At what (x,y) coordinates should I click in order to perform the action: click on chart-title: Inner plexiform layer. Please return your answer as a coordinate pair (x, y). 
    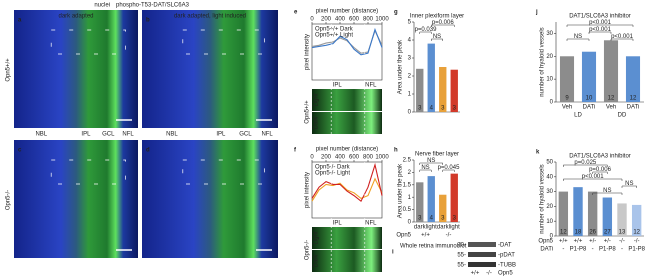
    Looking at the image, I should click on (437, 17).